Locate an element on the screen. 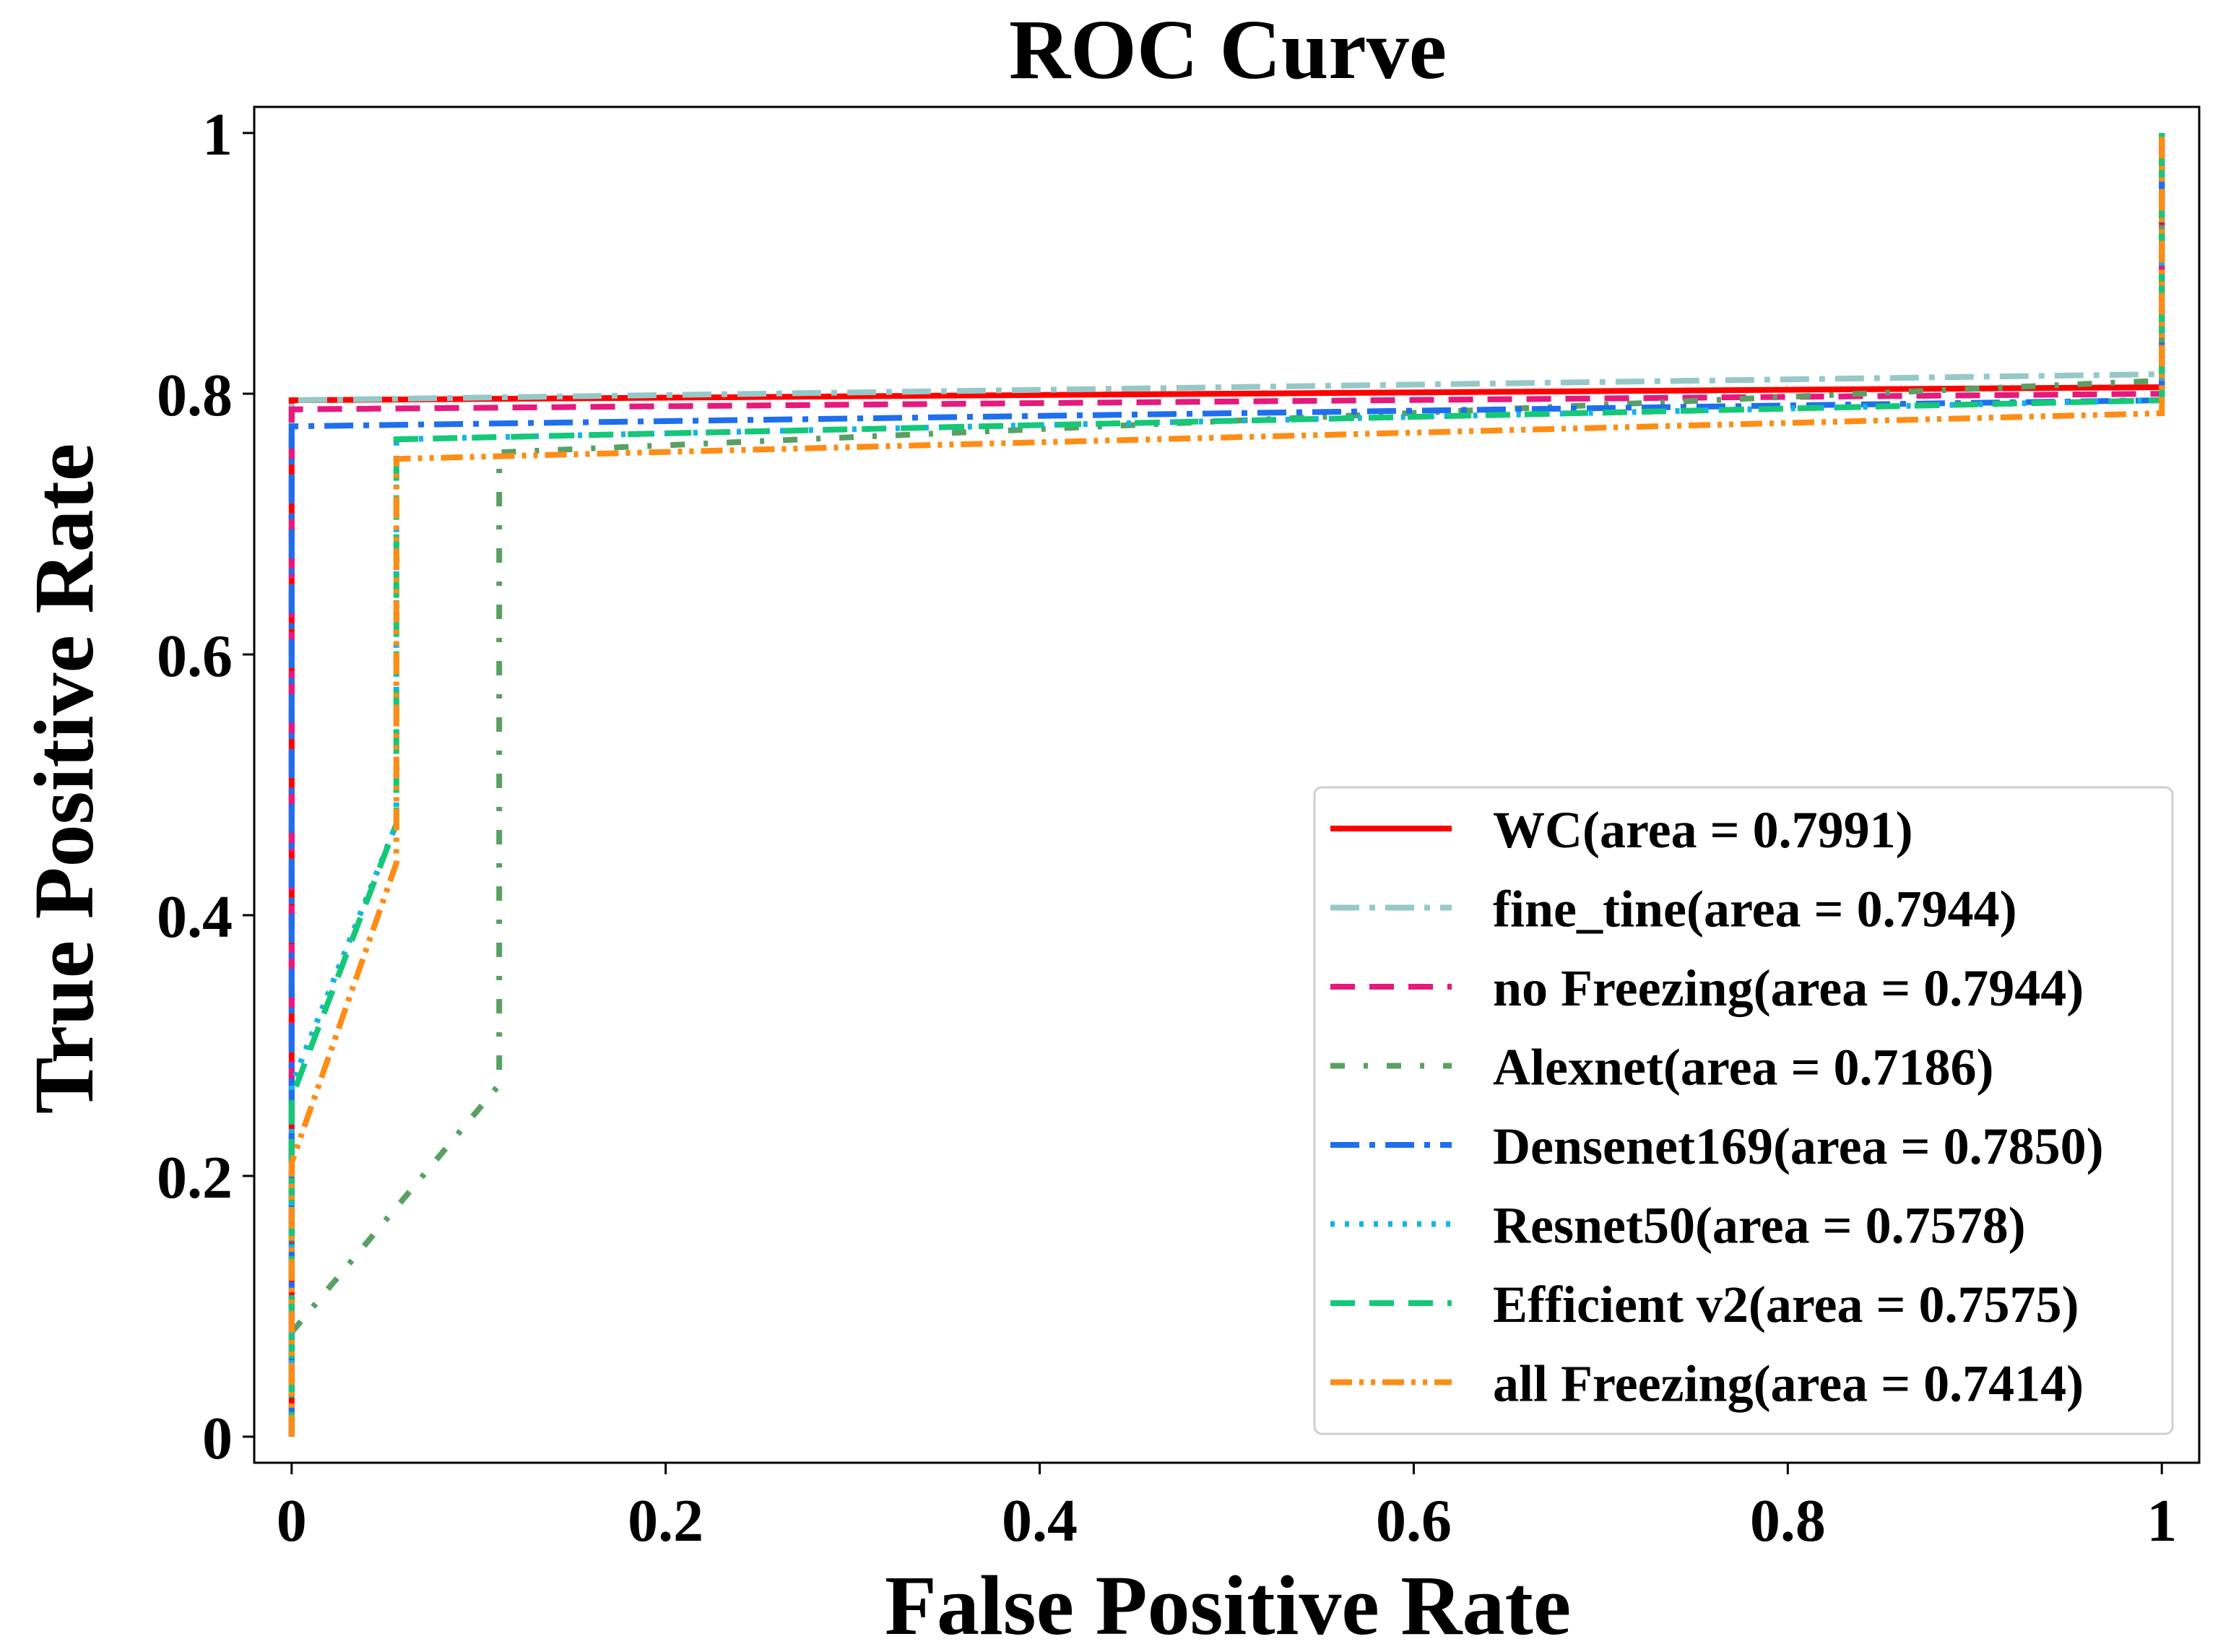 This screenshot has height=1652, width=2218. legend-label: no Freezing(area = 0.7944) is located at coordinates (1788, 988).